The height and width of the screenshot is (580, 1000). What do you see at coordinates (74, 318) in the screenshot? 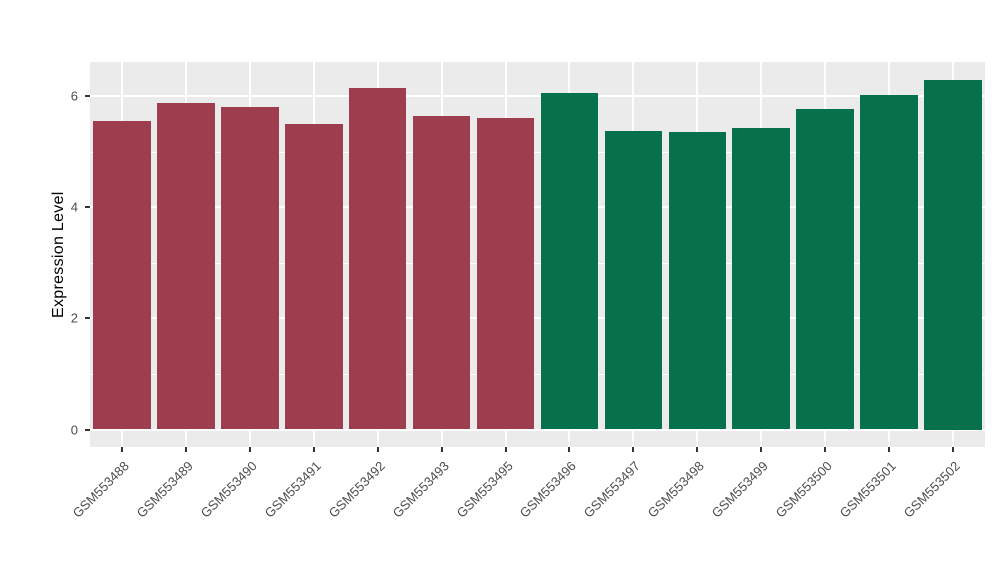
I see `y-tick-label: 2` at bounding box center [74, 318].